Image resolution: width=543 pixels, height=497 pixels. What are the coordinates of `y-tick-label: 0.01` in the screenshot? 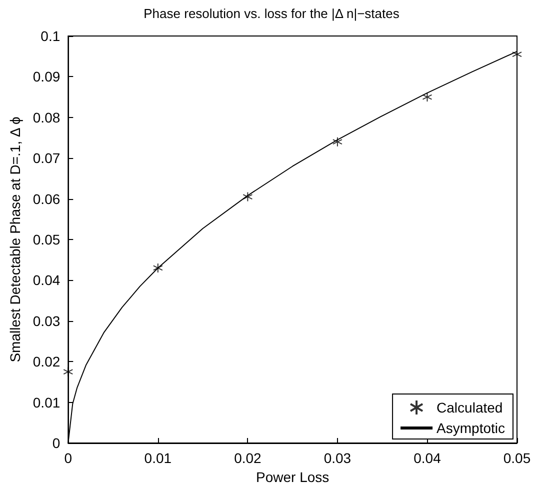 It's located at (46, 402).